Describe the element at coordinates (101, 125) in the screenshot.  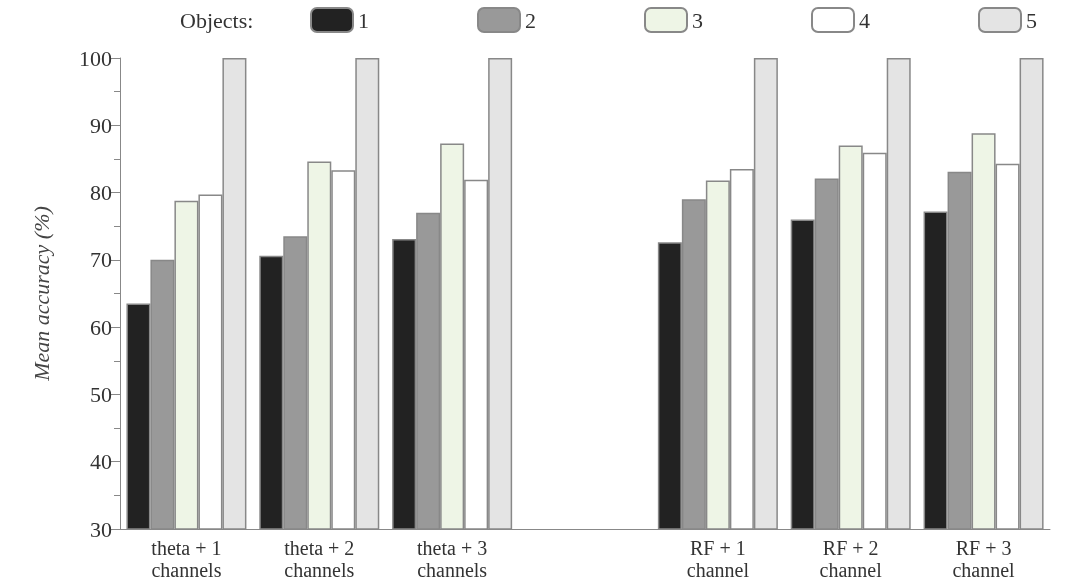
I see `y-tick-label: 90` at that location.